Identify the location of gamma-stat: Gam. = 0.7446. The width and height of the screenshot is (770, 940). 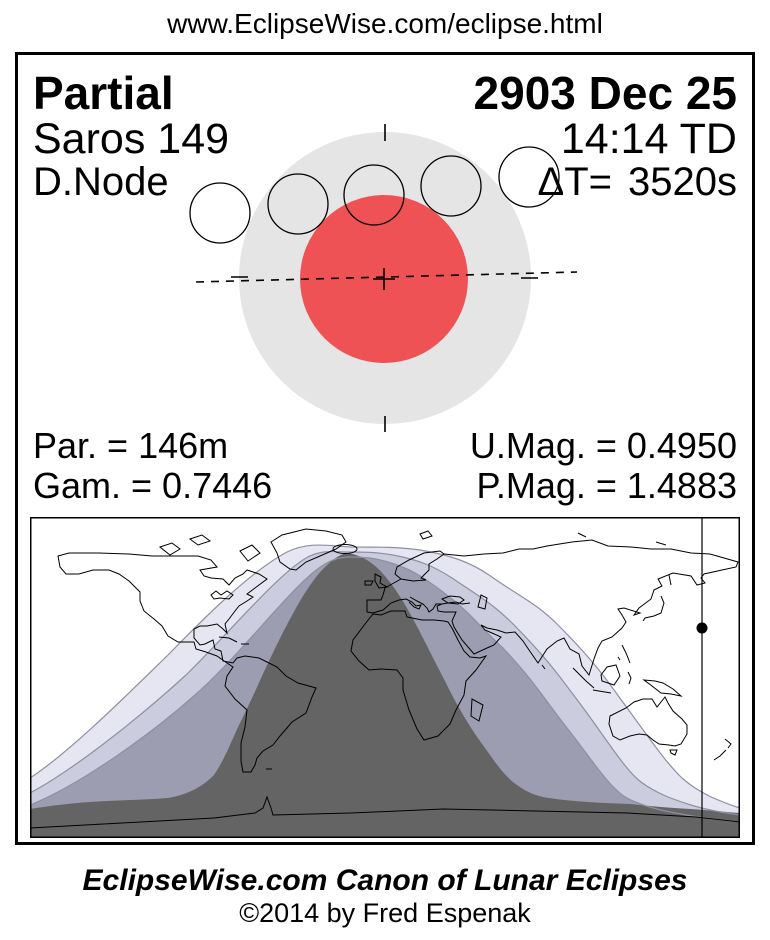
(153, 485).